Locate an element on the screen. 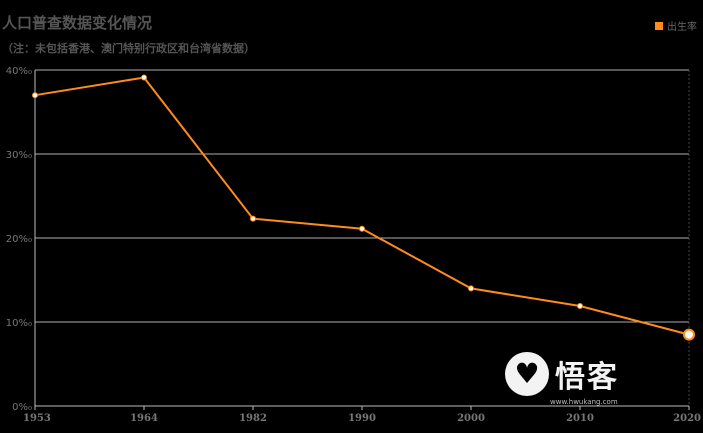 Image resolution: width=703 pixels, height=433 pixels. watermark-text: 悟客 is located at coordinates (587, 377).